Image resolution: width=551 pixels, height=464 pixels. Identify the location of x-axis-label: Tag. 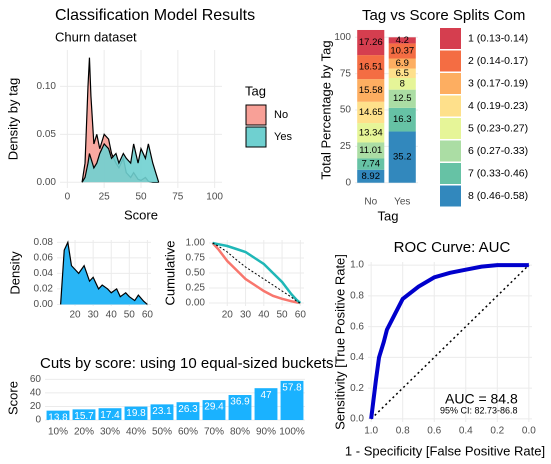
(388, 215).